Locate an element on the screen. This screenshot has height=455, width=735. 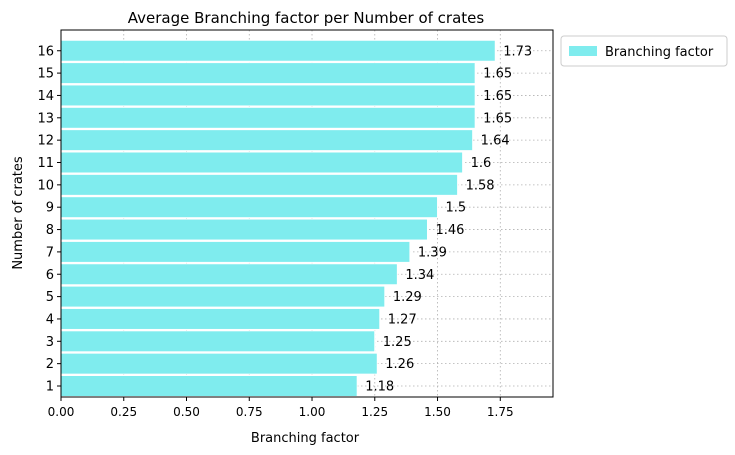
bar-value-label: 1.18 is located at coordinates (379, 387).